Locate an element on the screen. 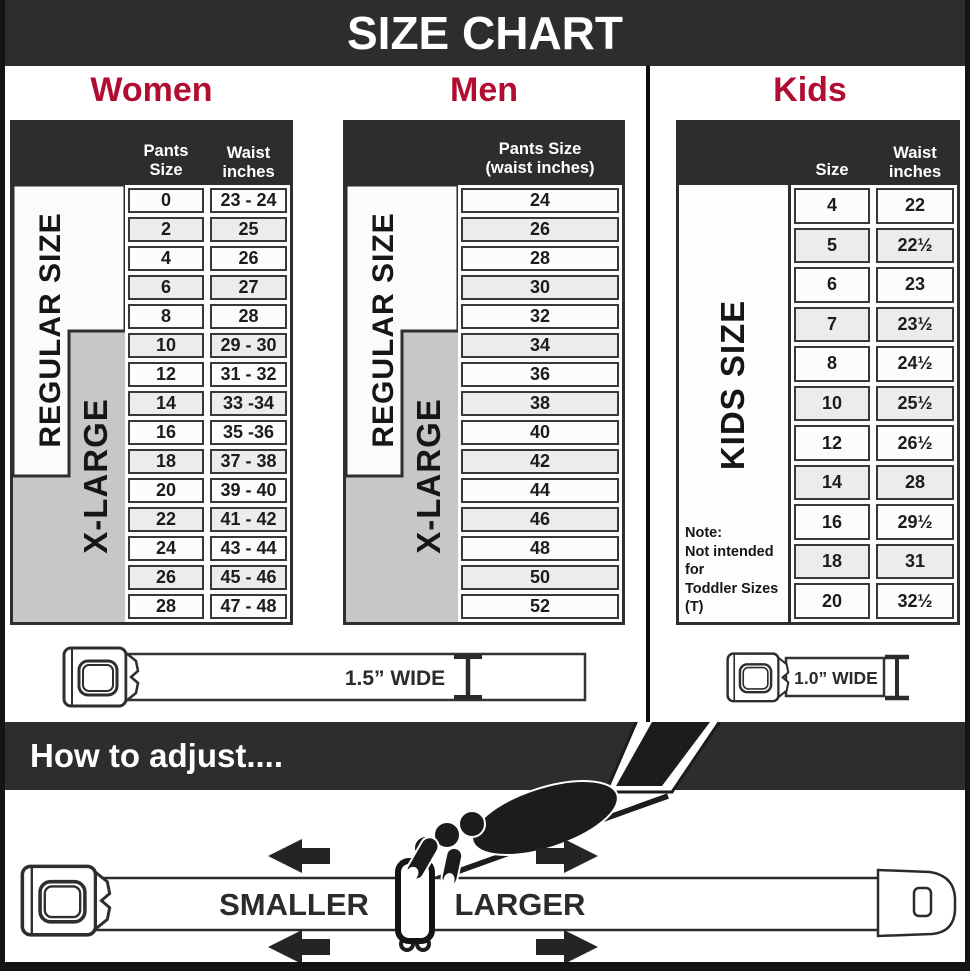 The width and height of the screenshot is (970, 971). adjust-belt-strap is located at coordinates (488, 904).